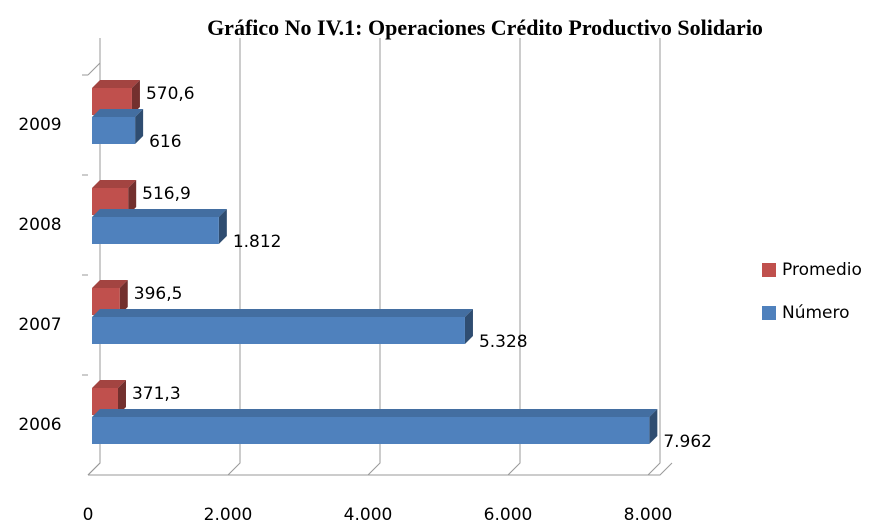 Image resolution: width=884 pixels, height=527 pixels. What do you see at coordinates (648, 515) in the screenshot?
I see `x-tick-label: 8.000` at bounding box center [648, 515].